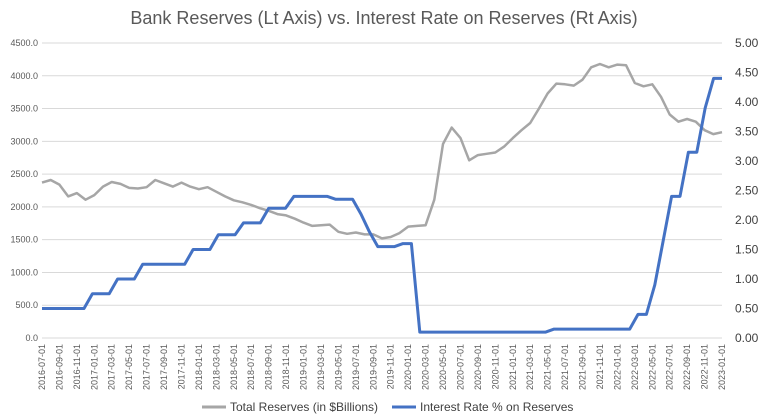 This screenshot has width=768, height=416. I want to click on right-tick-label: 5.00, so click(747, 43).